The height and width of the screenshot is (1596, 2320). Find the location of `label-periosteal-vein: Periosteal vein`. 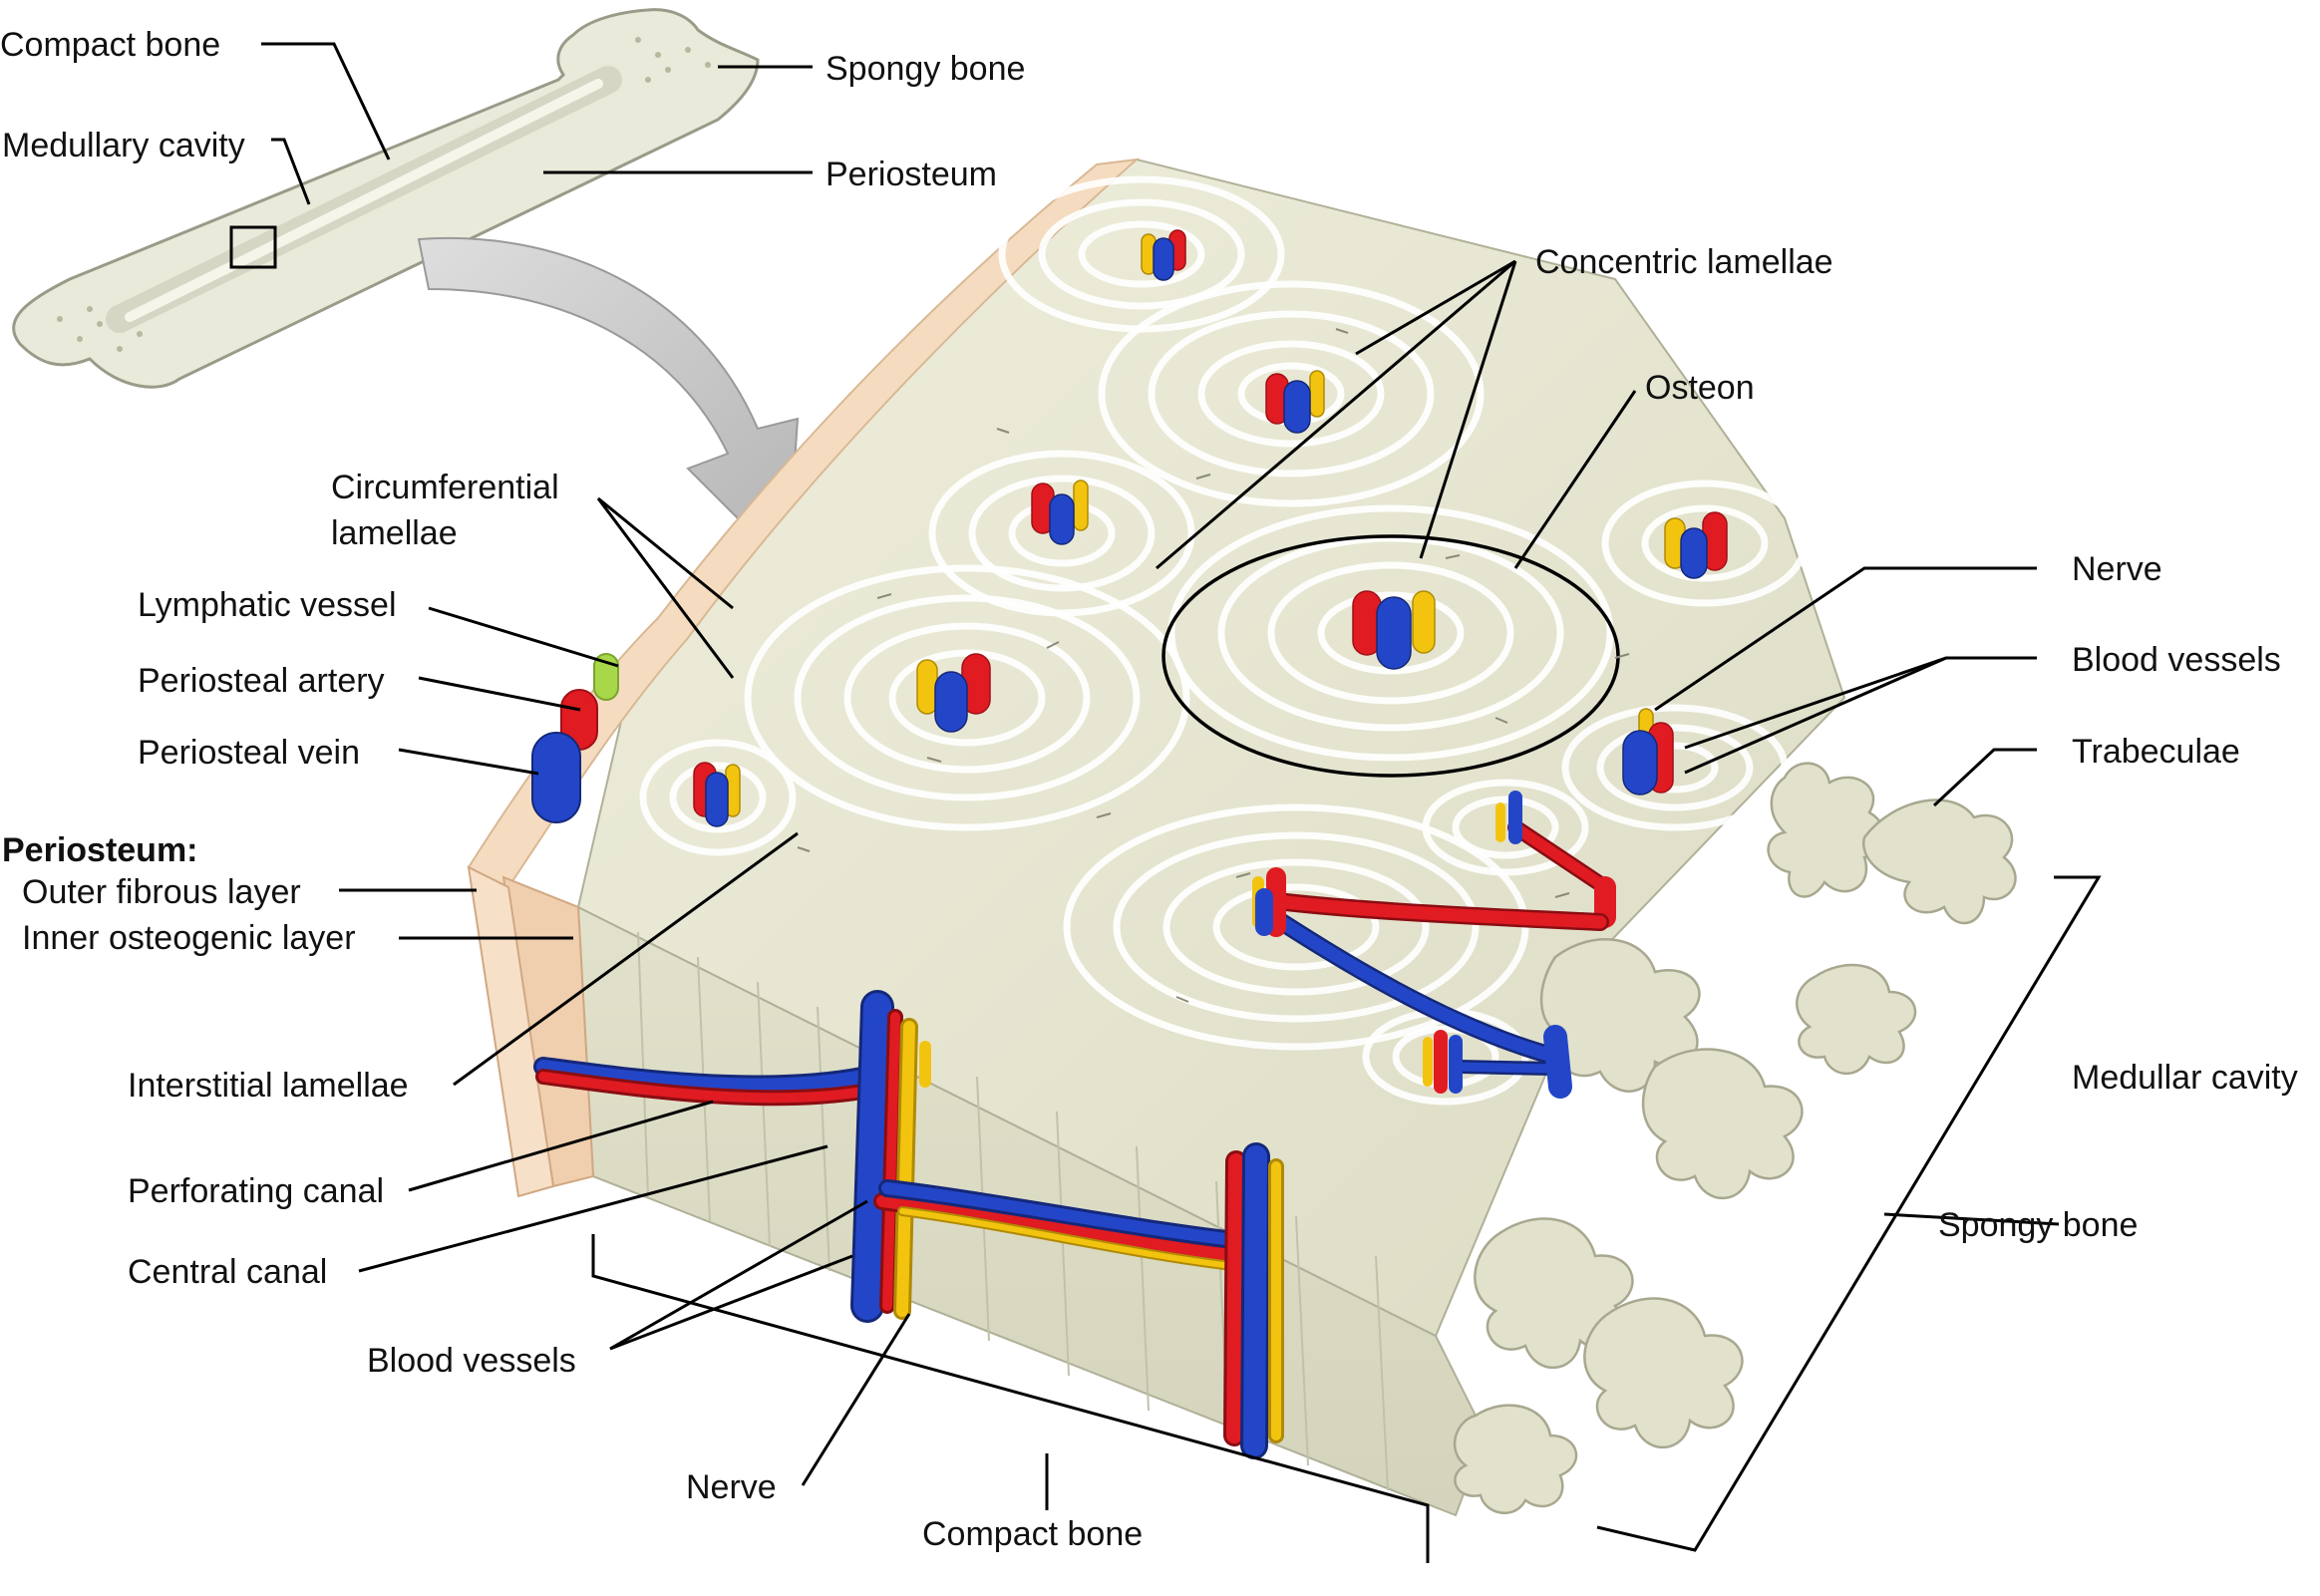

label-periosteal-vein: Periosteal vein is located at coordinates (249, 753).